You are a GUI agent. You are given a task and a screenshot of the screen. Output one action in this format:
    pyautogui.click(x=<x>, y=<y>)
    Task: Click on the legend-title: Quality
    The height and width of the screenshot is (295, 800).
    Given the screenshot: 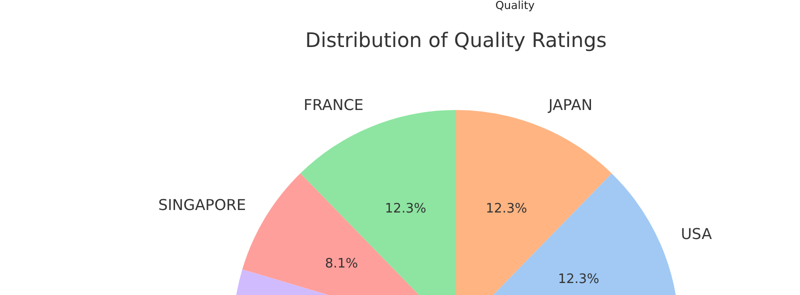 What is the action you would take?
    pyautogui.click(x=515, y=6)
    